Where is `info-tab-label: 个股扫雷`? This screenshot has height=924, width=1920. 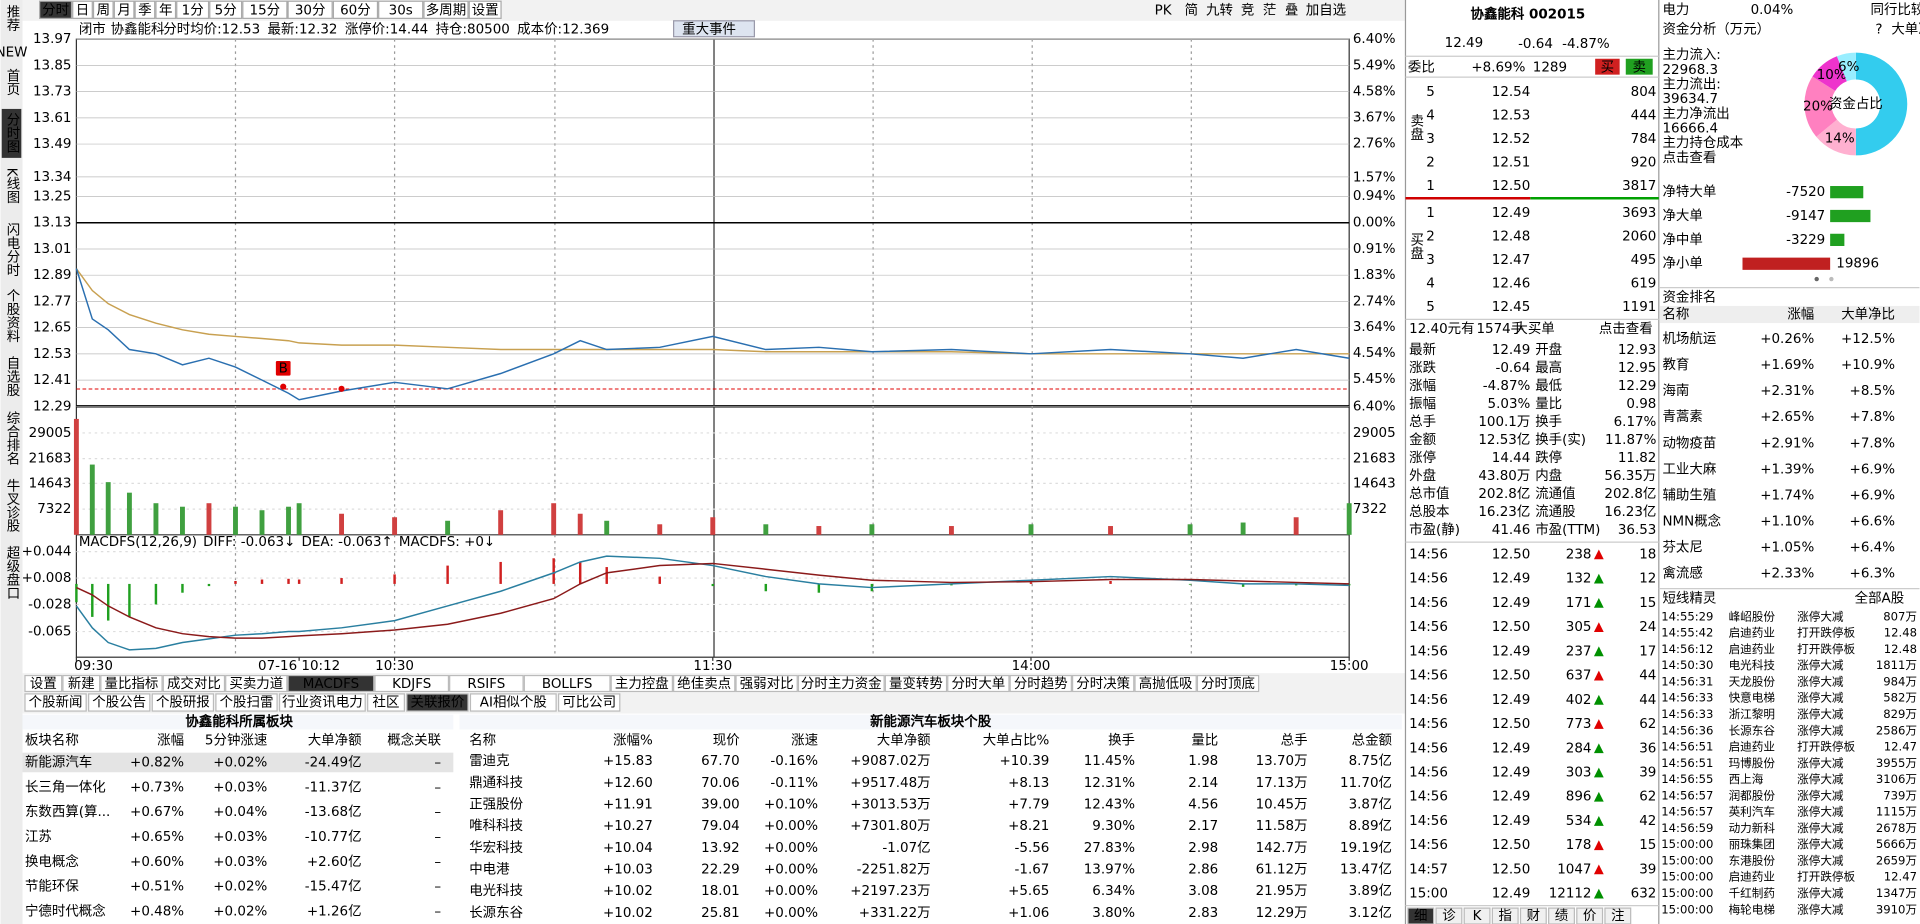
info-tab-label: 个股扫雷 is located at coordinates (247, 702).